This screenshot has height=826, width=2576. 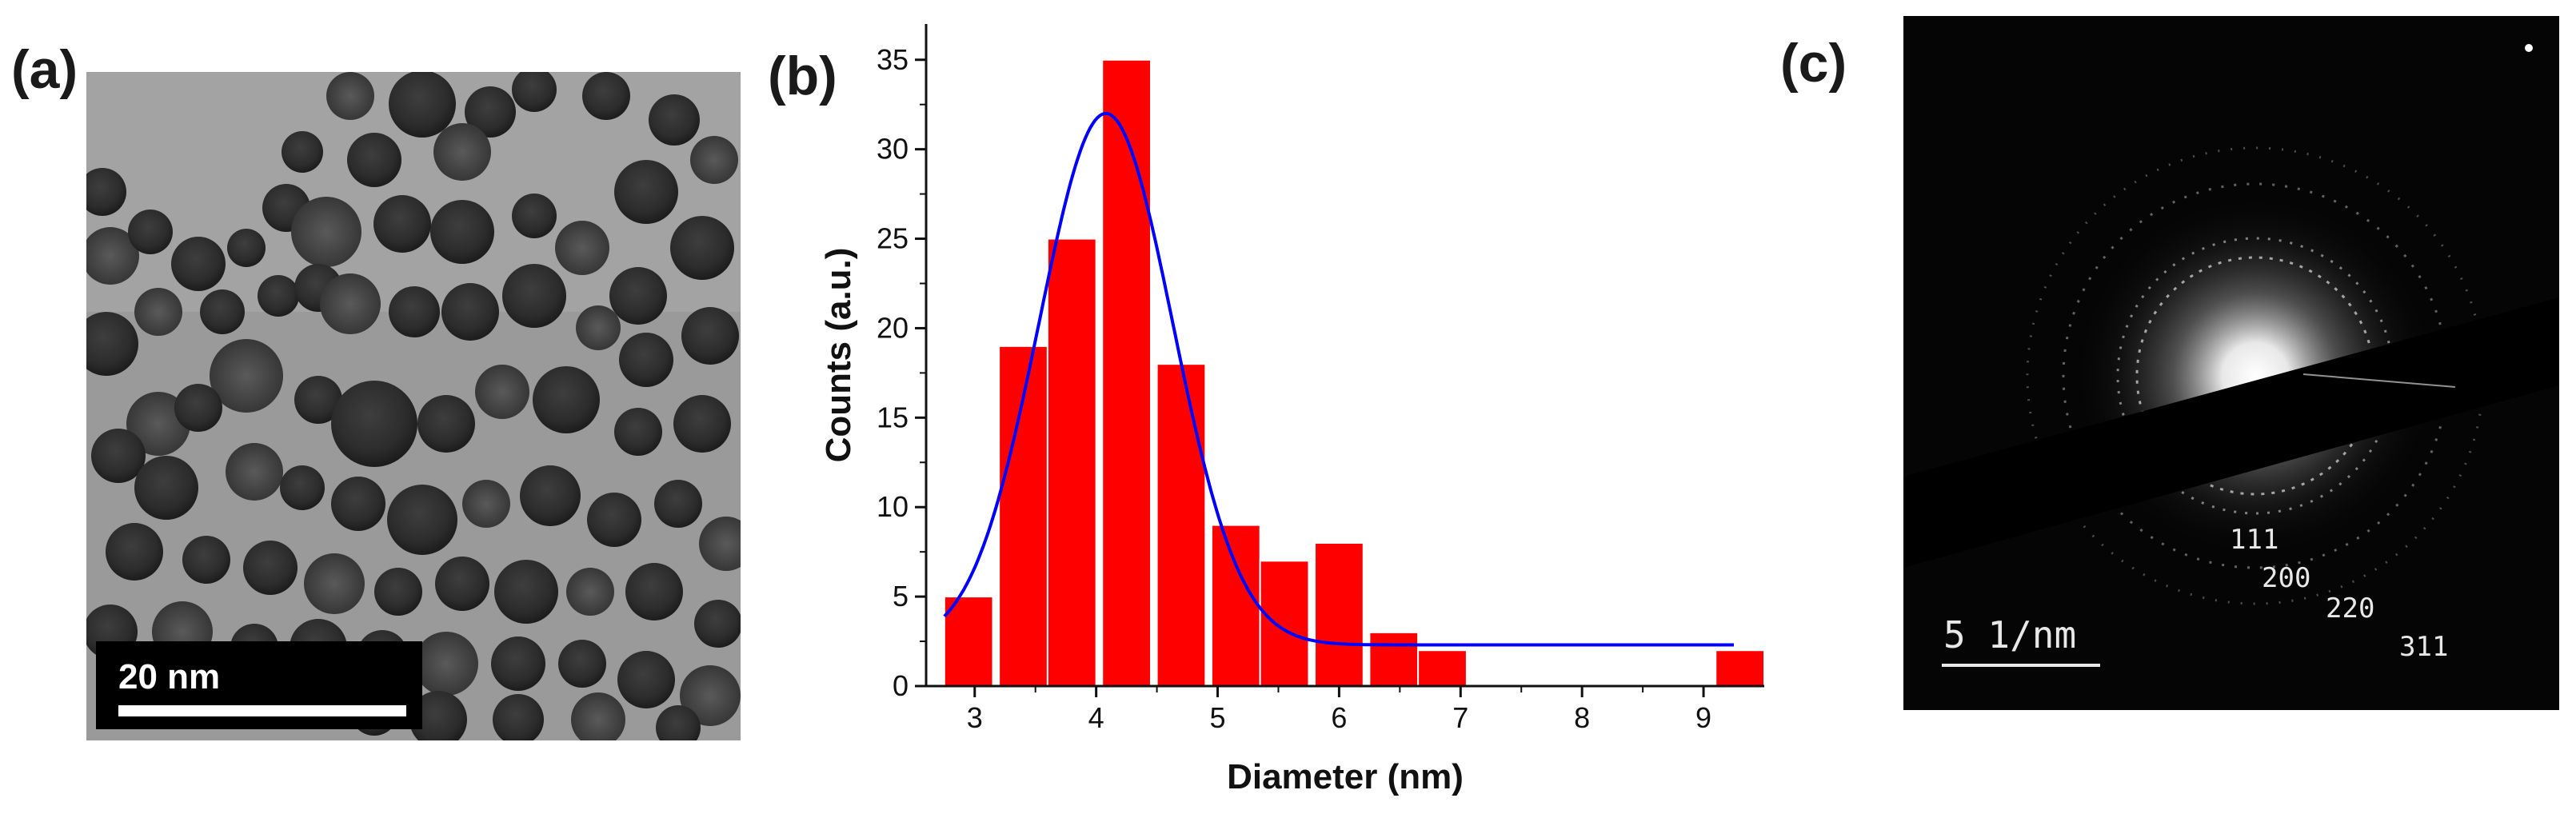 What do you see at coordinates (259, 685) in the screenshot?
I see `scale-bar-a: 20 nm` at bounding box center [259, 685].